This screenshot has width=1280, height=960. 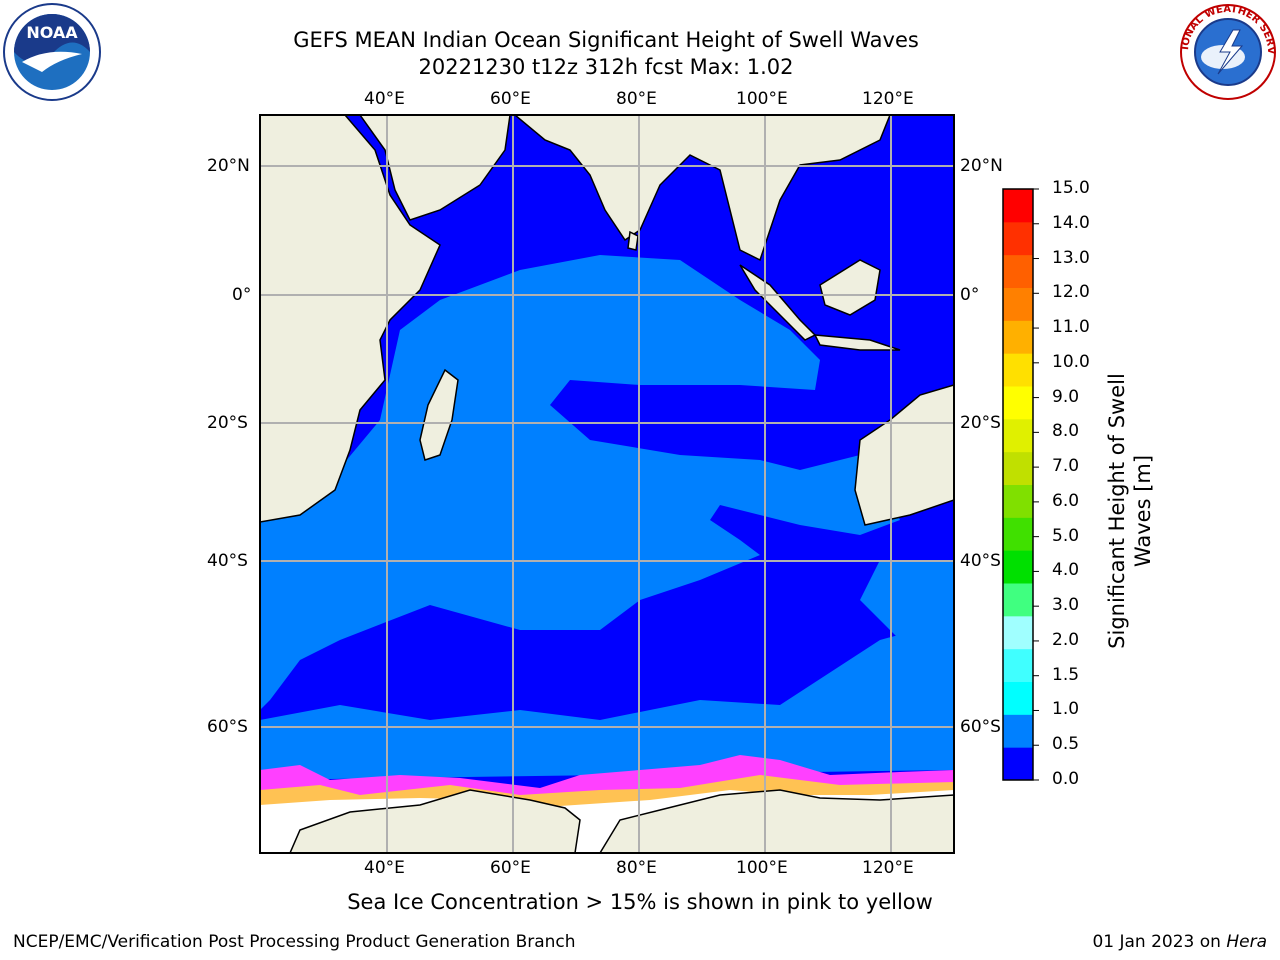 I want to click on colorbar-title-line1: Significant Height of Swell, so click(x=1117, y=511).